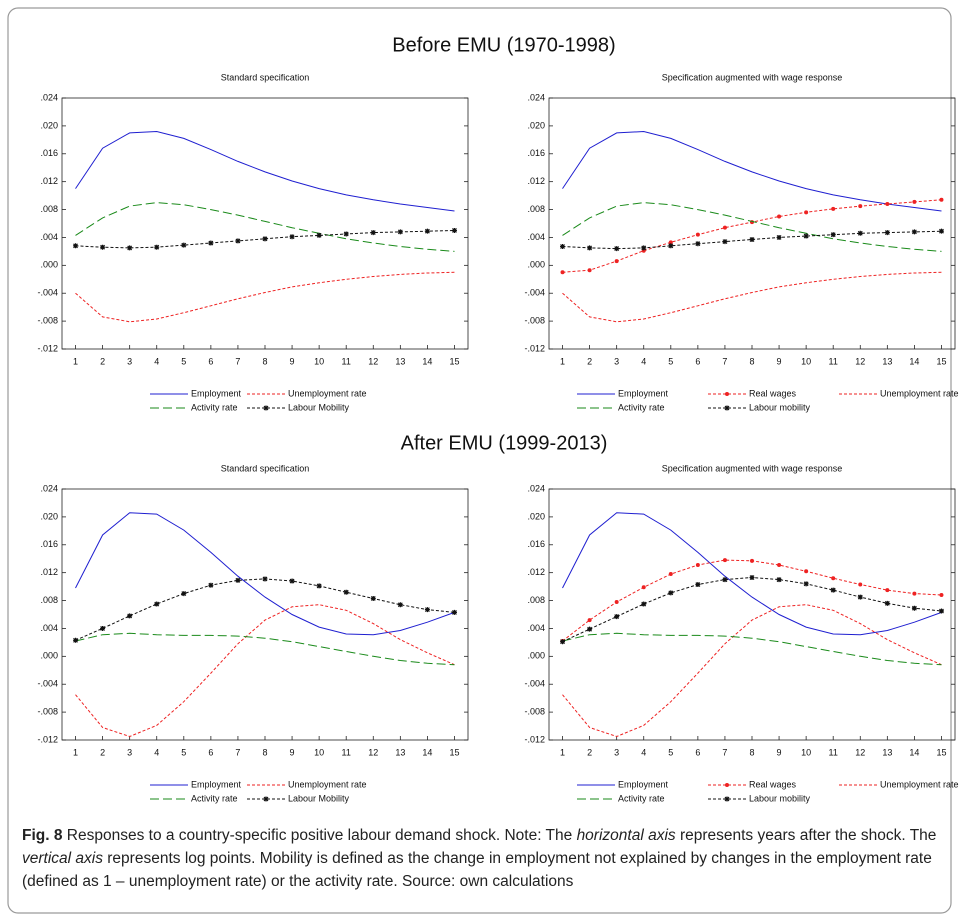 This screenshot has height=924, width=959. I want to click on x-tick-label: 3, so click(129, 752).